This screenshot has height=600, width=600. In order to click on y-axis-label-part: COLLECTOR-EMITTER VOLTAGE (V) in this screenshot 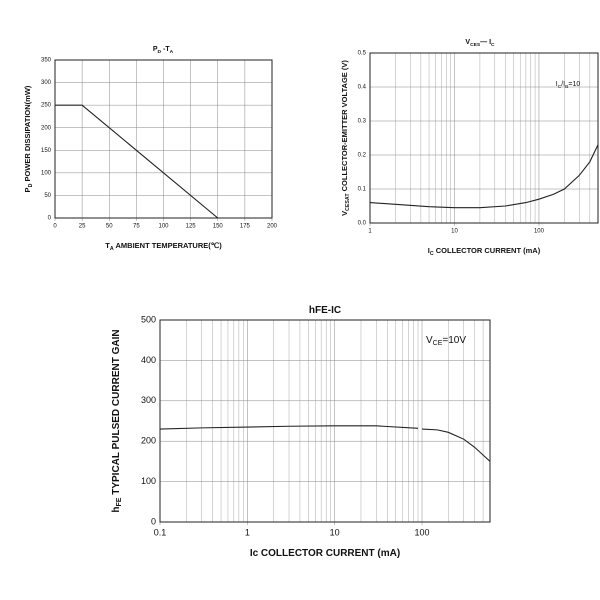, I will do `click(344, 127)`.